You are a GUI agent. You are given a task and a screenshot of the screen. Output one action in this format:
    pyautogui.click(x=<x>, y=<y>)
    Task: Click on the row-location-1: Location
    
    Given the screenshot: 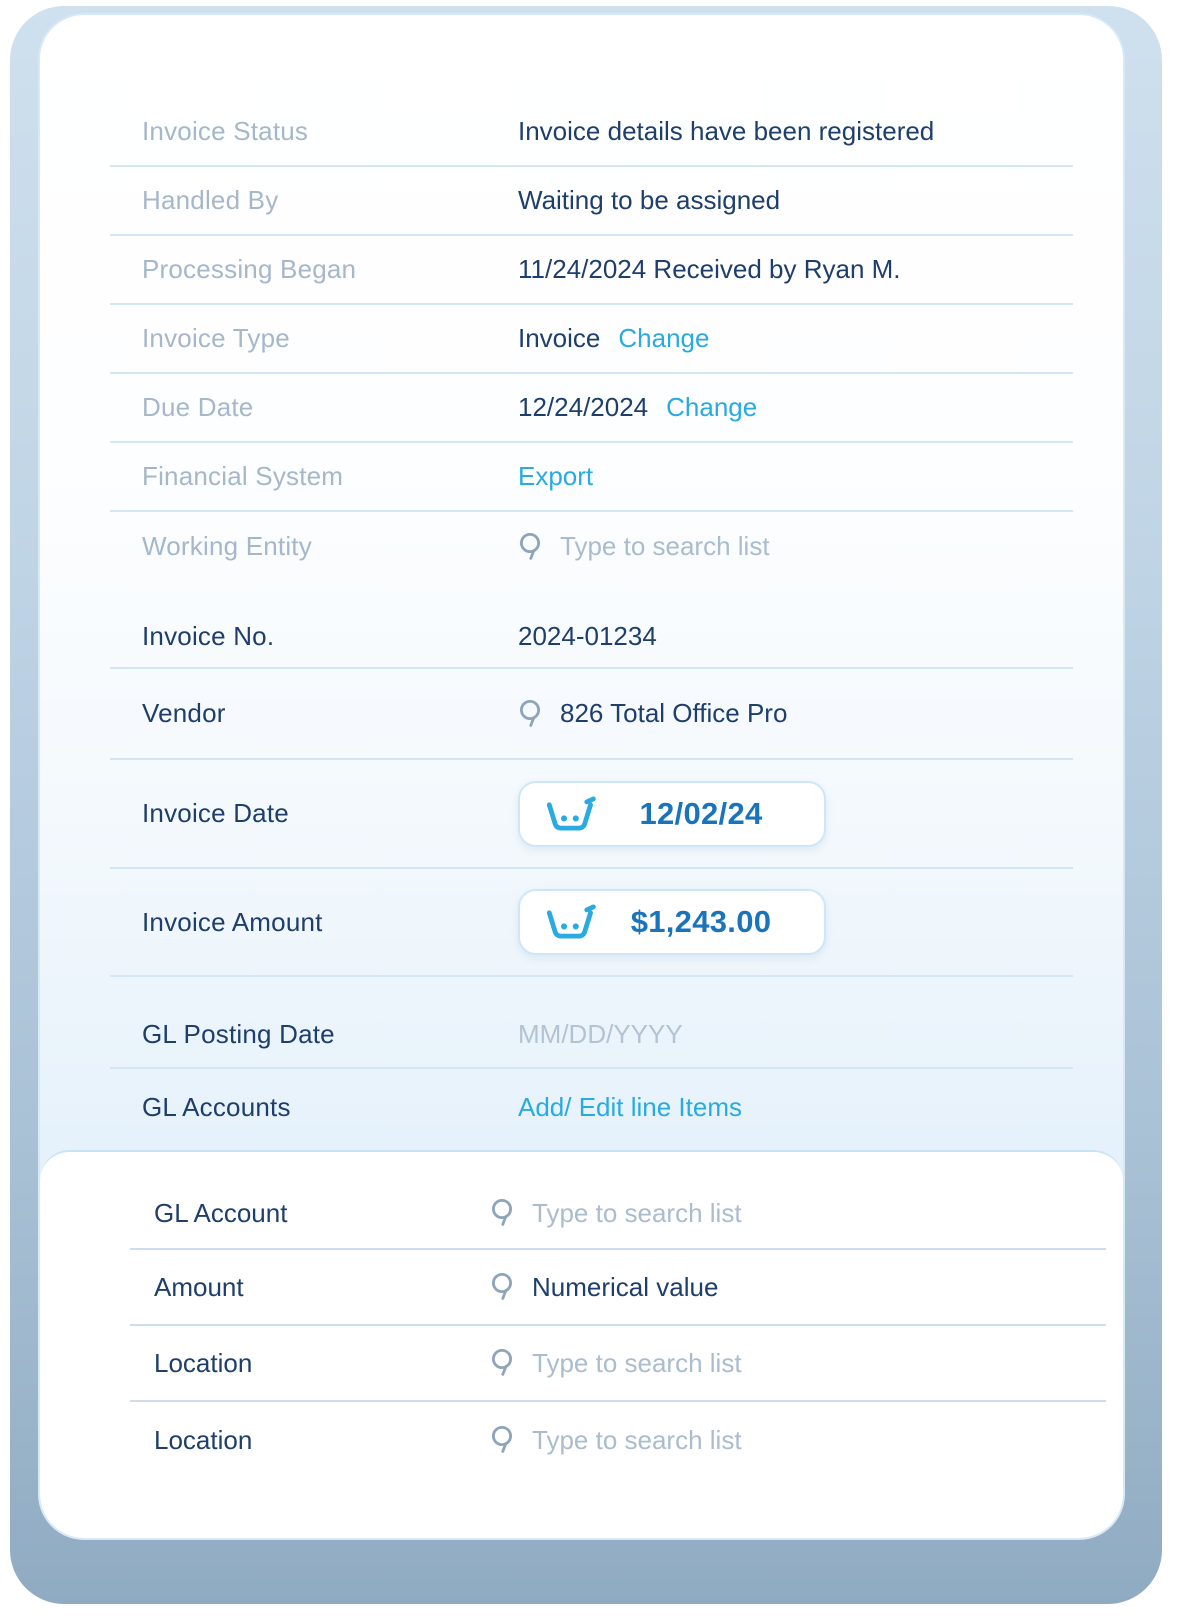 What is the action you would take?
    pyautogui.click(x=618, y=1364)
    